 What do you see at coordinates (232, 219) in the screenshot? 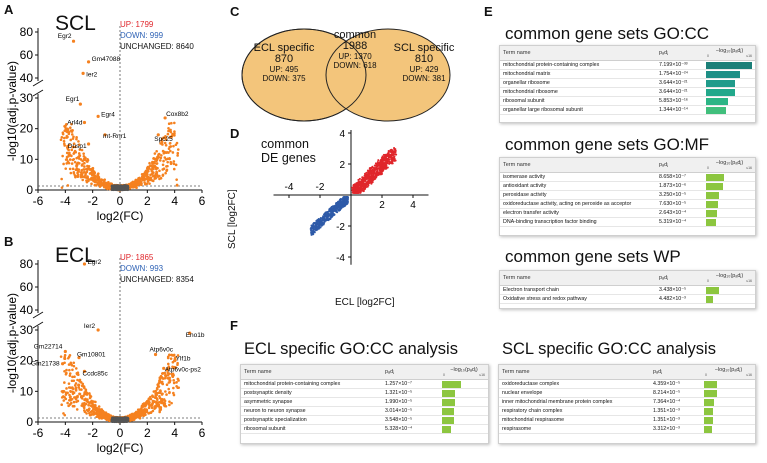
I see `panel-d-ylabel: SCL [log2FC]` at bounding box center [232, 219].